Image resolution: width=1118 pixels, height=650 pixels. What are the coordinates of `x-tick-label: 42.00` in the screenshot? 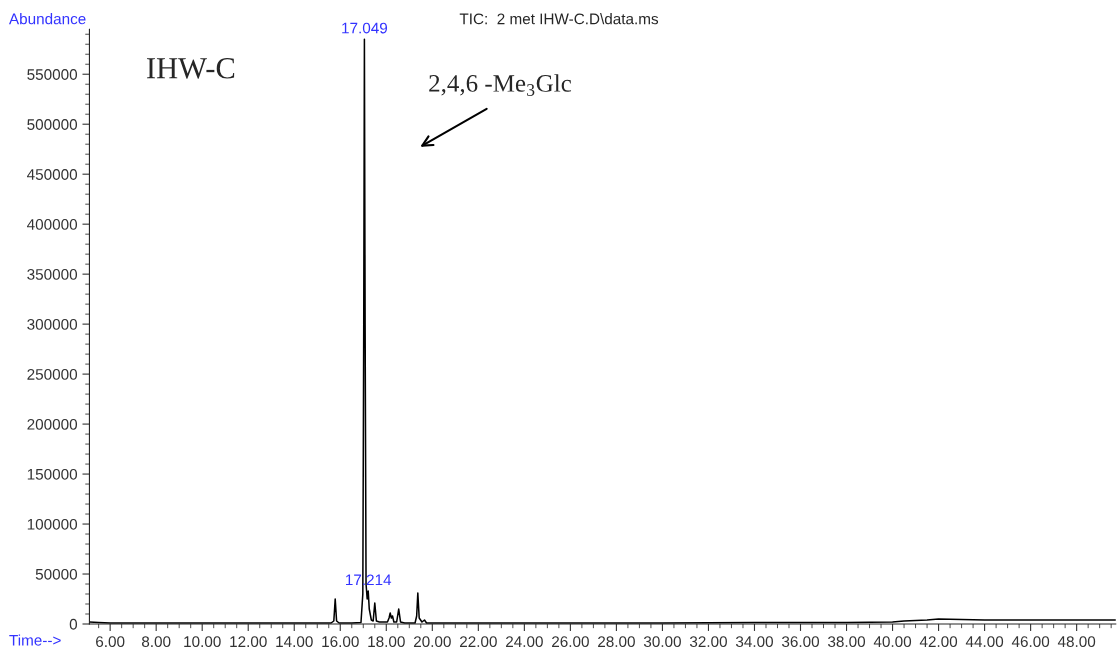 It's located at (938, 642).